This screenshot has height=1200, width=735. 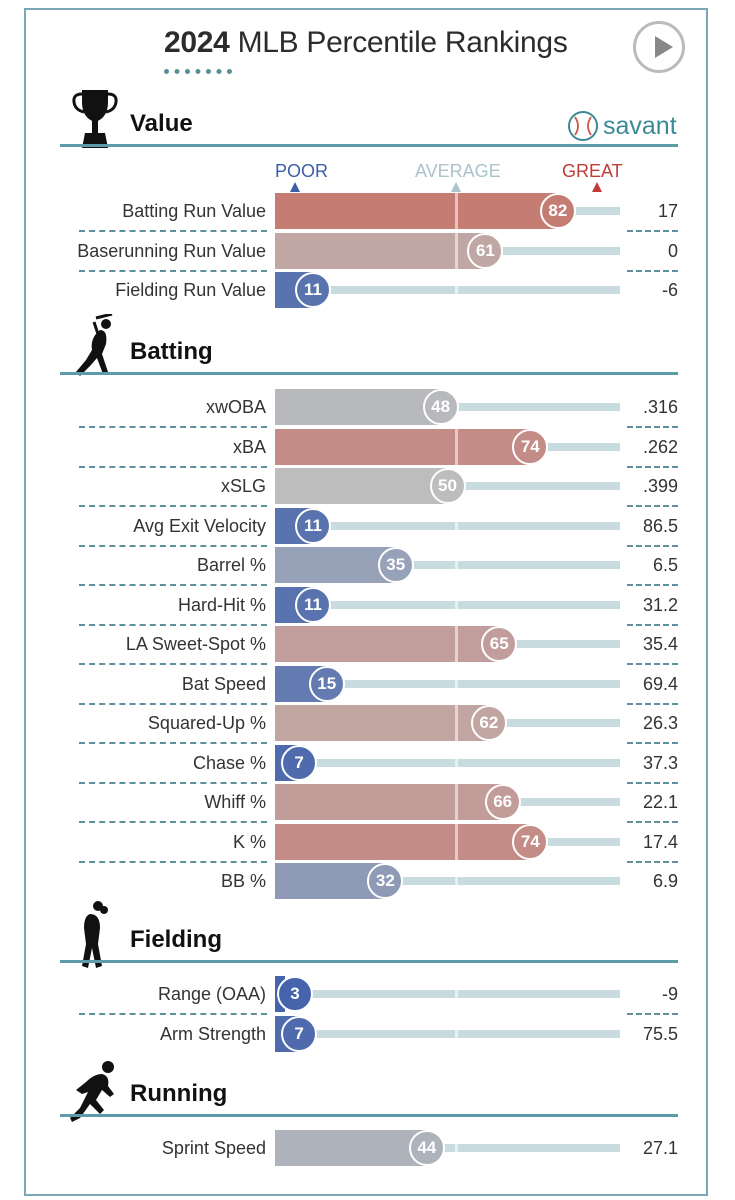 What do you see at coordinates (367, 408) in the screenshot?
I see `metric-row: xwOBA .316 48` at bounding box center [367, 408].